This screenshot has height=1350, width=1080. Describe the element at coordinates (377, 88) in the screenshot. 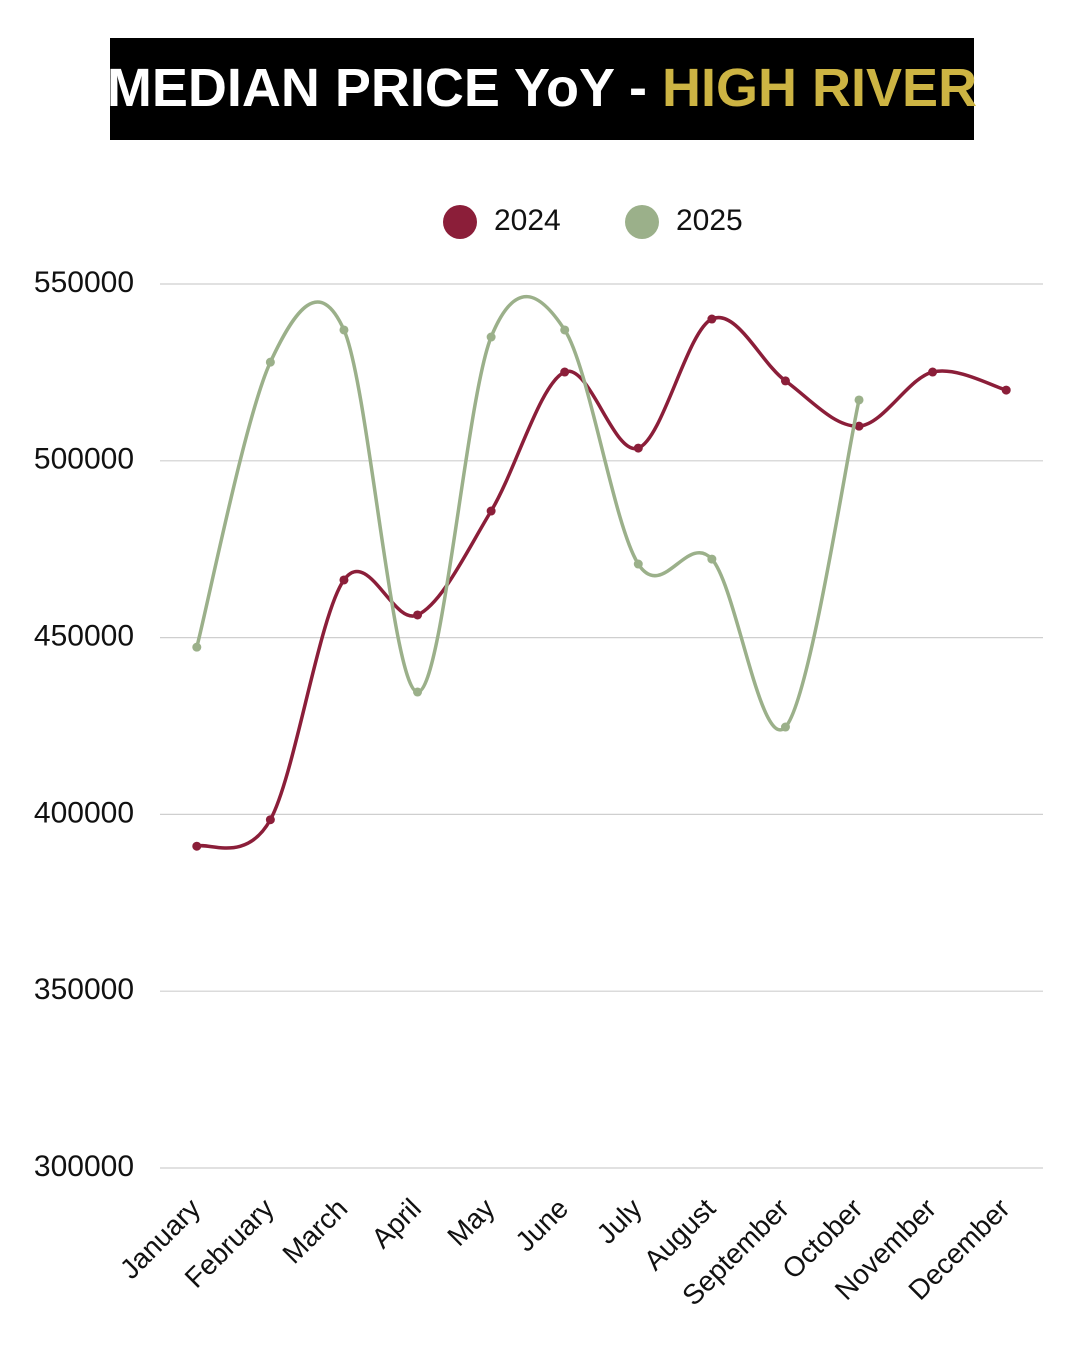

I see `title-text: MEDIAN PRICE YoY -` at that location.